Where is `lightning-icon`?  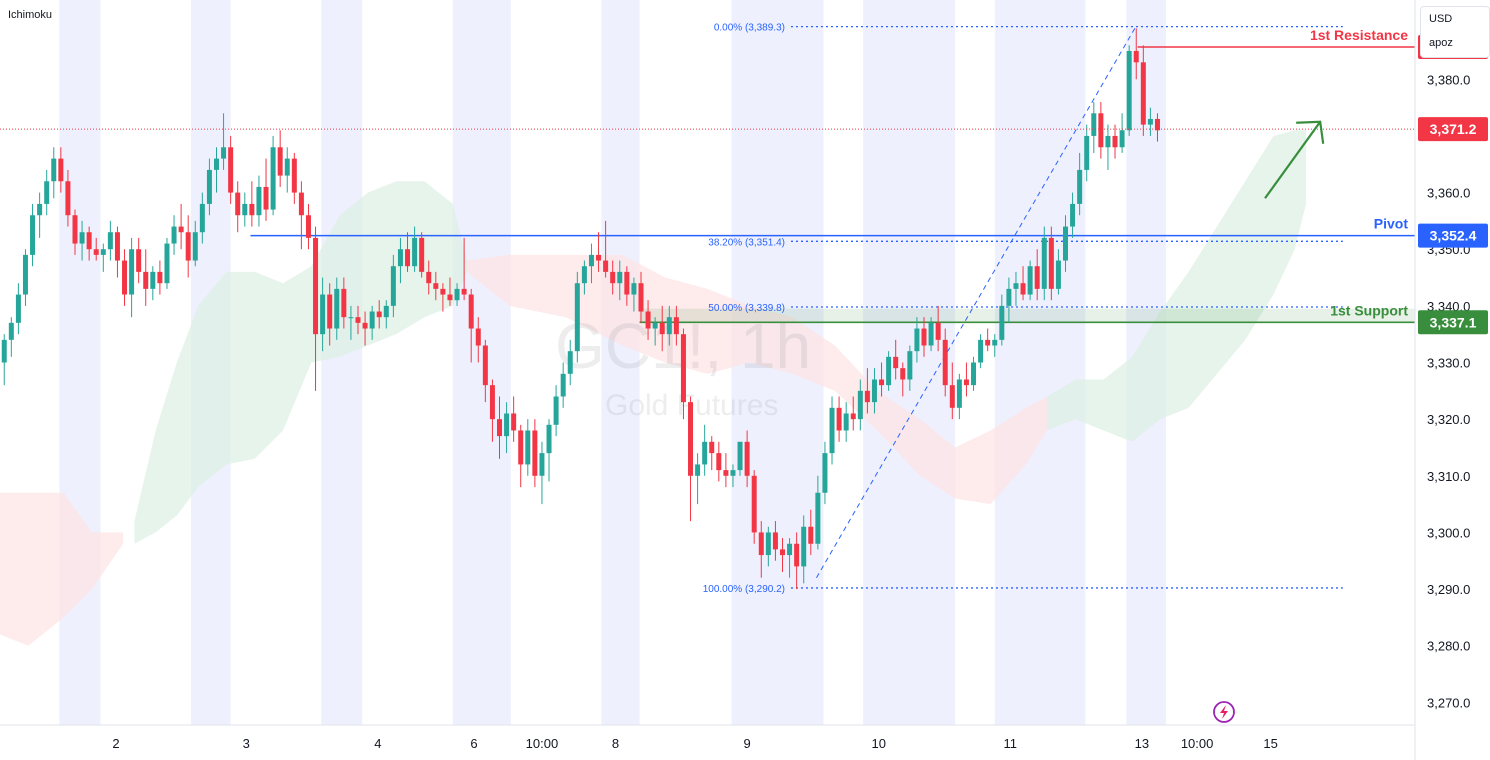 lightning-icon is located at coordinates (1224, 712).